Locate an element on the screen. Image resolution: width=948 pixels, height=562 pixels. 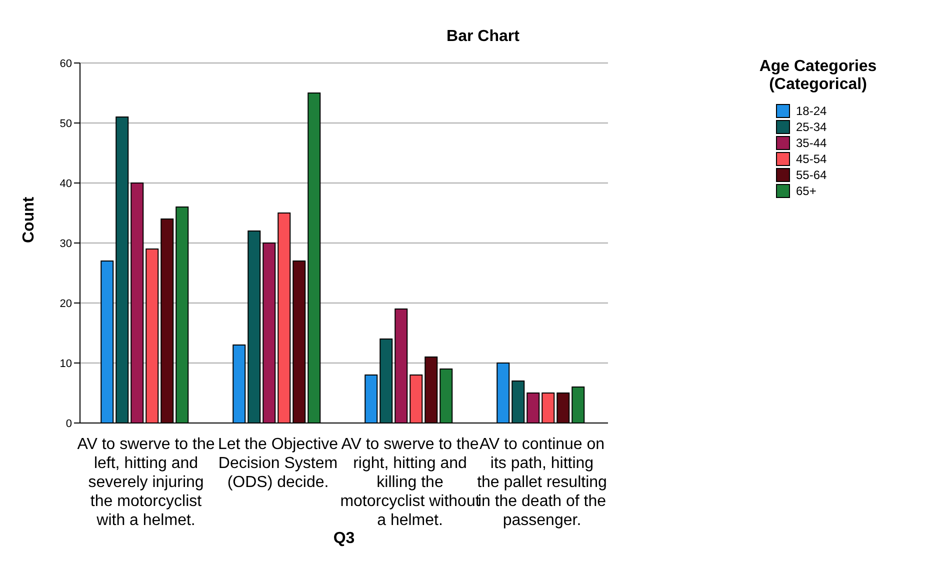
y-tick-label: 10 is located at coordinates (66, 364).